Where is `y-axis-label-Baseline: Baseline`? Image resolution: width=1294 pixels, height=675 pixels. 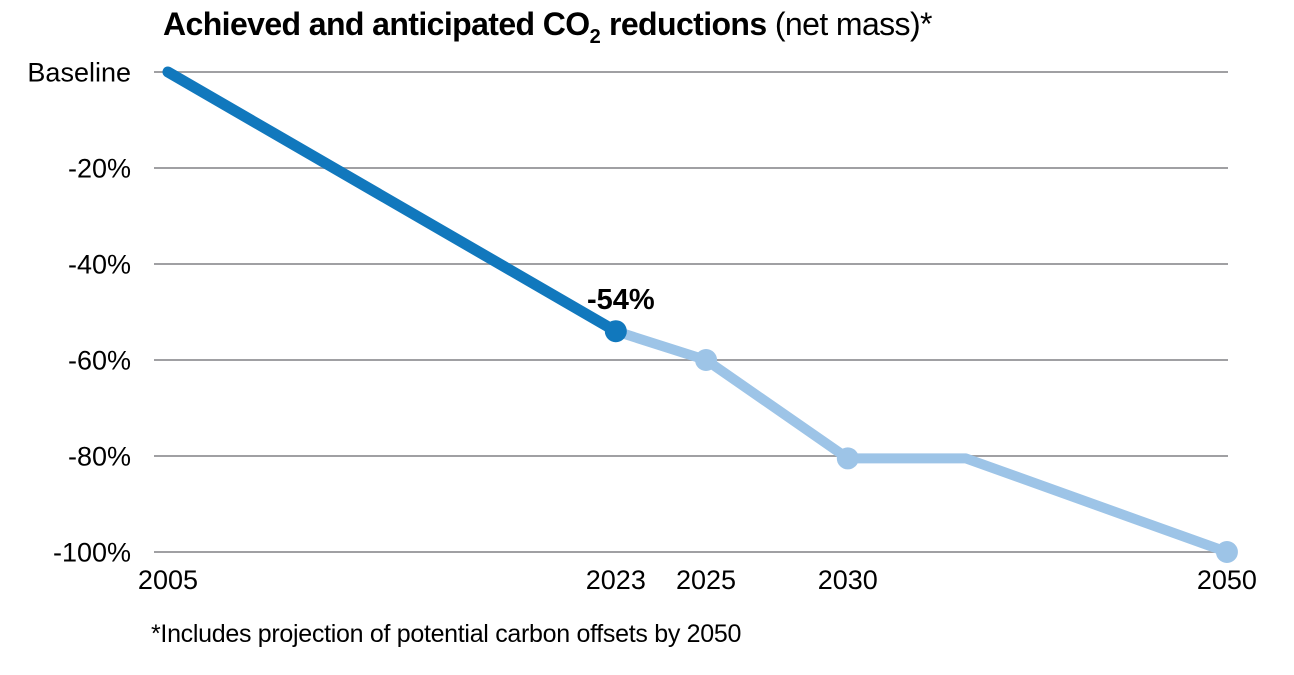 y-axis-label-Baseline: Baseline is located at coordinates (79, 73).